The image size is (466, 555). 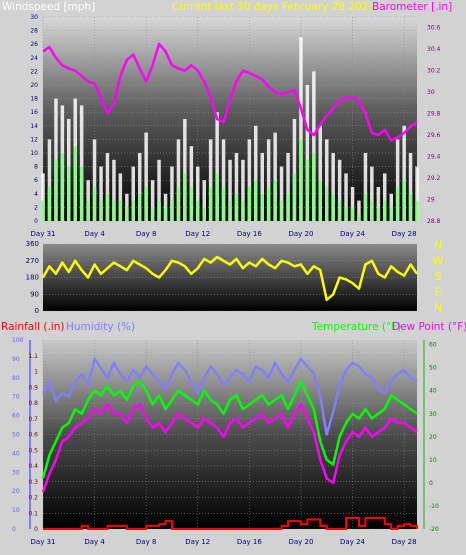 I want to click on humidity-tick-label: 50, so click(x=16, y=435).